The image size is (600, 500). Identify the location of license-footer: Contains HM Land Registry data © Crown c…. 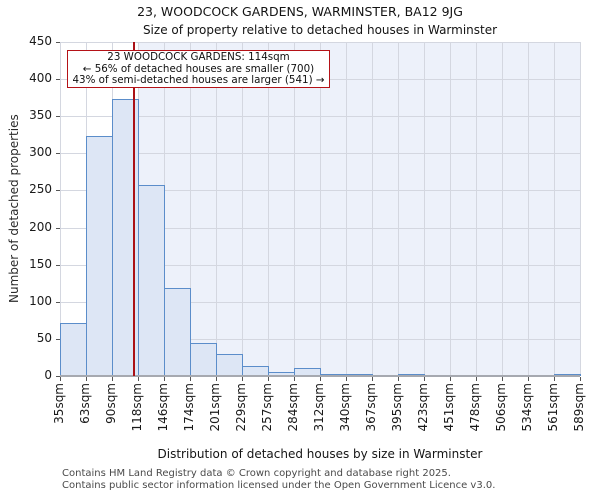
(327, 479).